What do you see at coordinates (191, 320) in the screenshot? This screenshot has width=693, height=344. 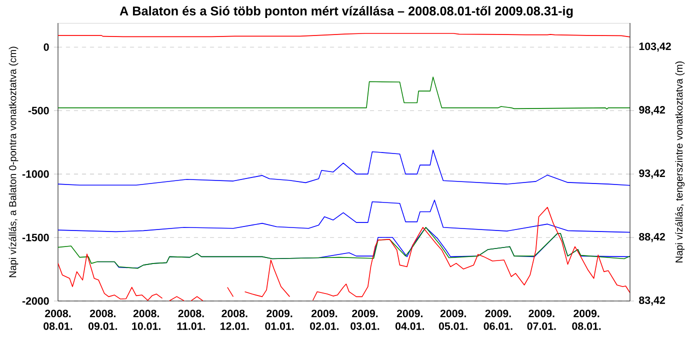 I see `x-tick-label: 2008. 11.01.` at bounding box center [191, 320].